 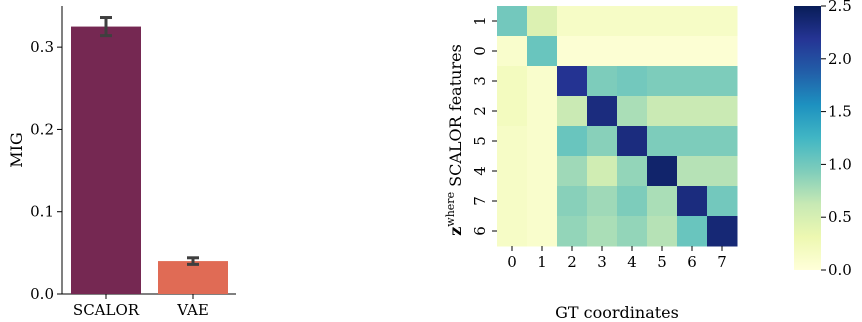 I want to click on colorbar-tick-label: 2.0, so click(x=840, y=59).